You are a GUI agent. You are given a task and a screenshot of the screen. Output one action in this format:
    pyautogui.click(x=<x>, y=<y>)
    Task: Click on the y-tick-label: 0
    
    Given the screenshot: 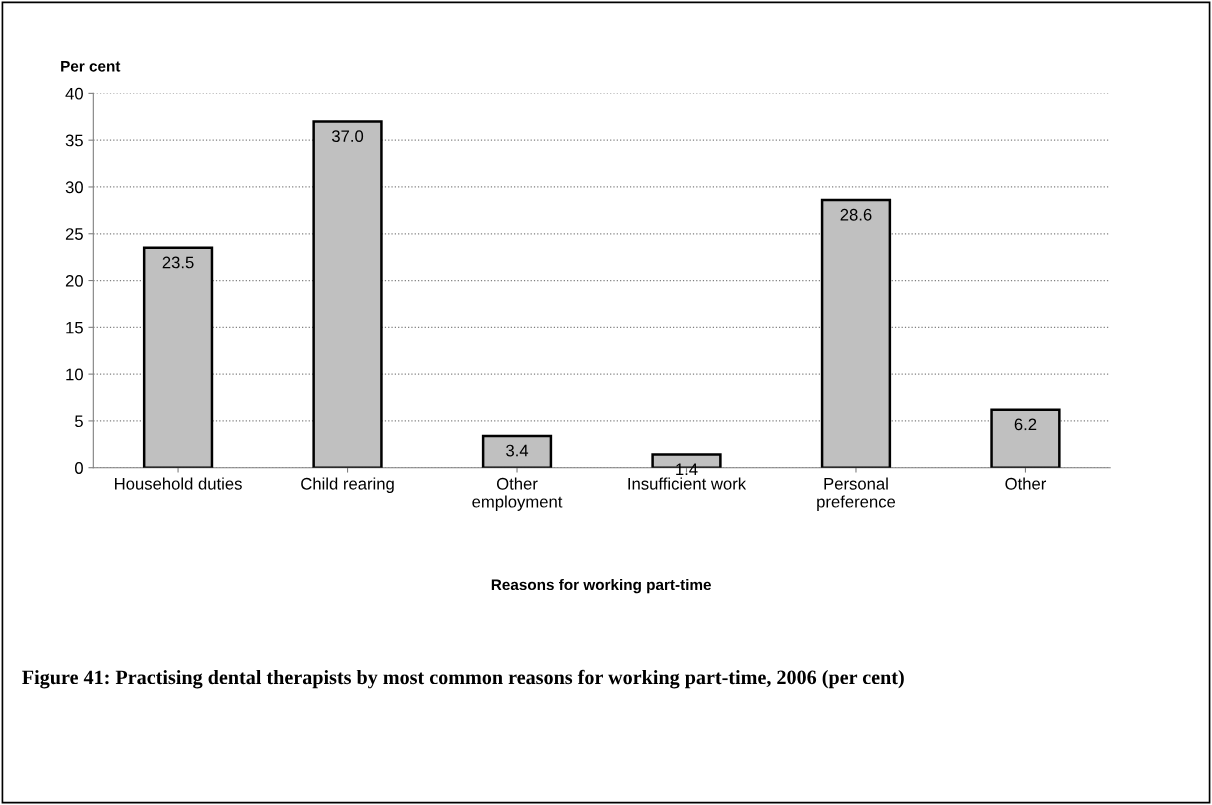 What is the action you would take?
    pyautogui.click(x=78, y=468)
    